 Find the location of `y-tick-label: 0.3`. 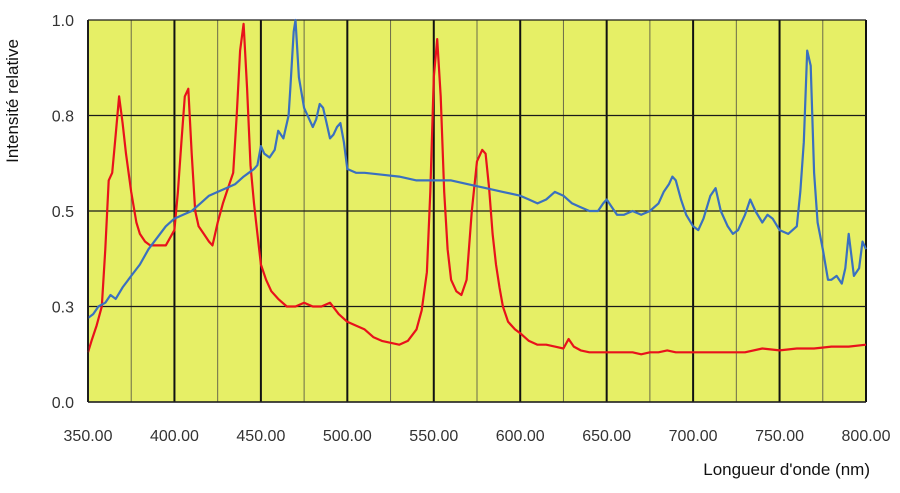

y-tick-label: 0.3 is located at coordinates (63, 308).